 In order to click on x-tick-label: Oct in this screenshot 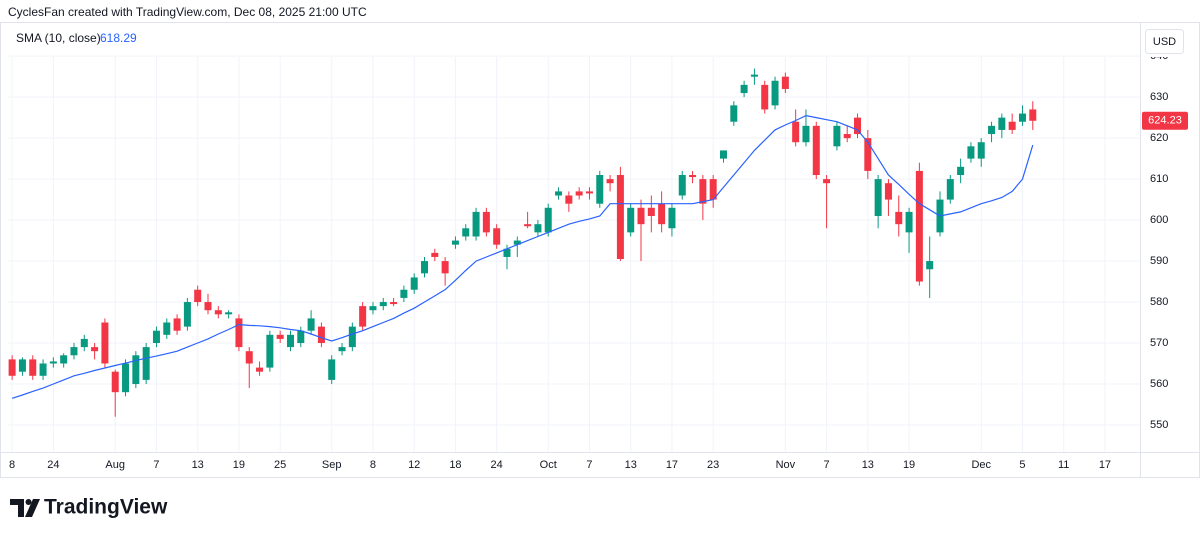, I will do `click(548, 465)`.